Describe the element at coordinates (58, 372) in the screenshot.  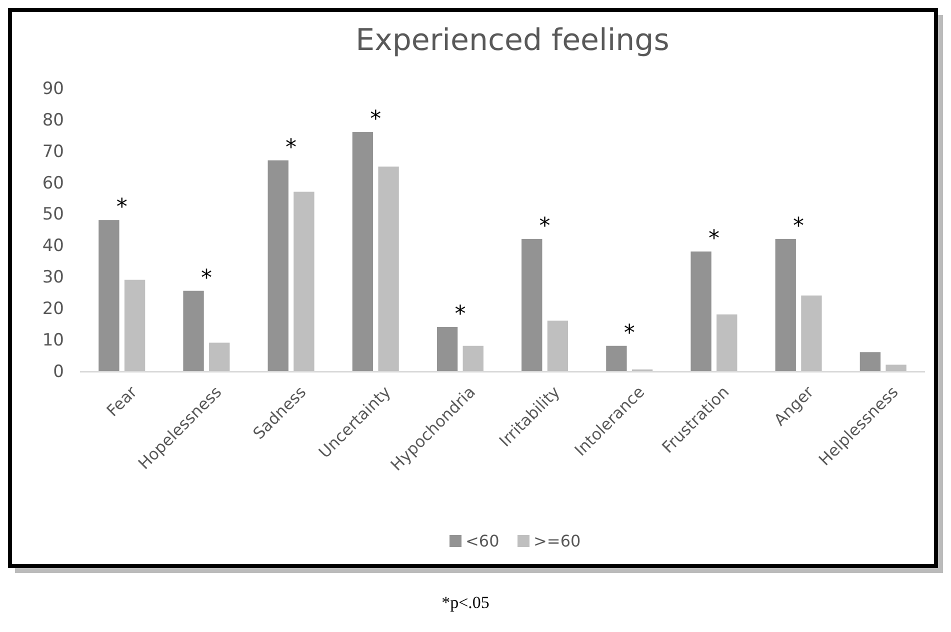
I see `y-tick-label: 0` at that location.